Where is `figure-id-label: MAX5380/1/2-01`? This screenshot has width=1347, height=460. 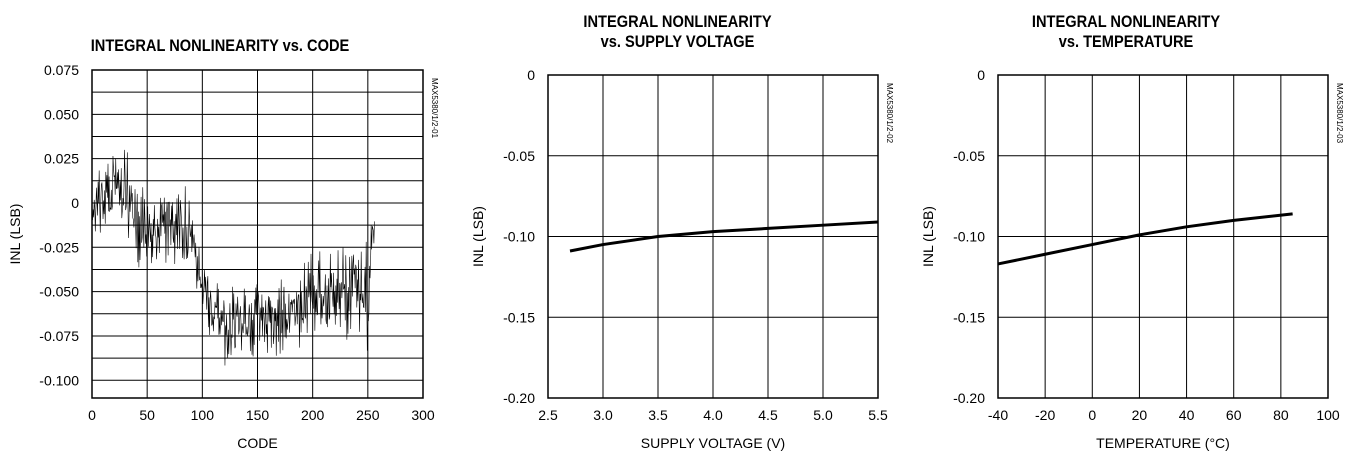
figure-id-label: MAX5380/1/2-01 is located at coordinates (434, 108).